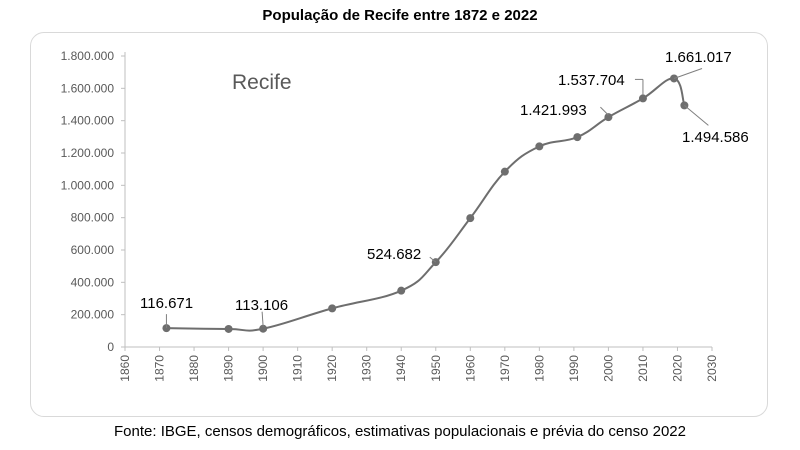  What do you see at coordinates (160, 368) in the screenshot?
I see `x-tick-label: 1870` at bounding box center [160, 368].